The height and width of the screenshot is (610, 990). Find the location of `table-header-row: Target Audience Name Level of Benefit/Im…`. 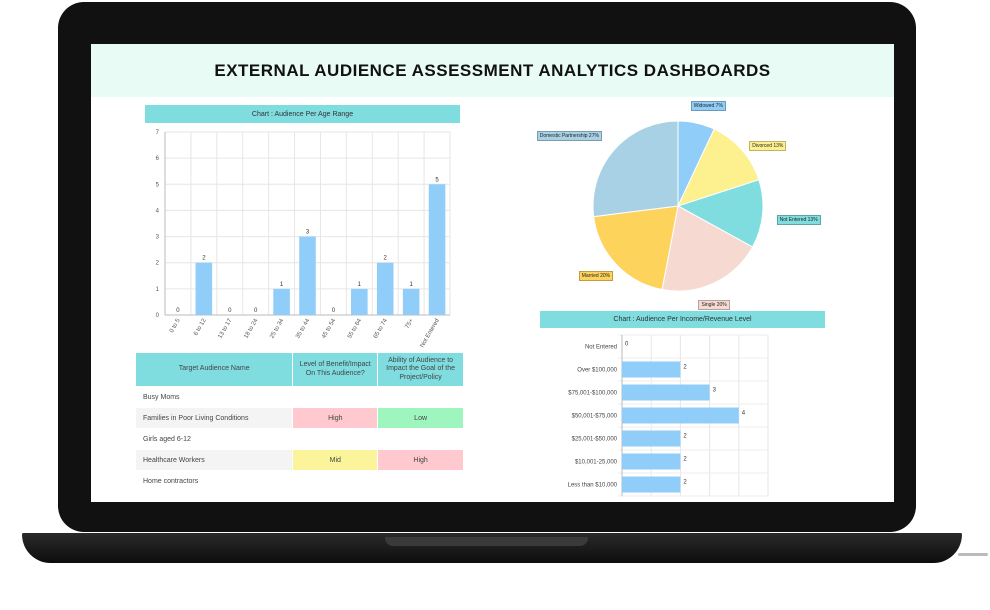

table-header-row: Target Audience Name Level of Benefit/Im… is located at coordinates (299, 369).